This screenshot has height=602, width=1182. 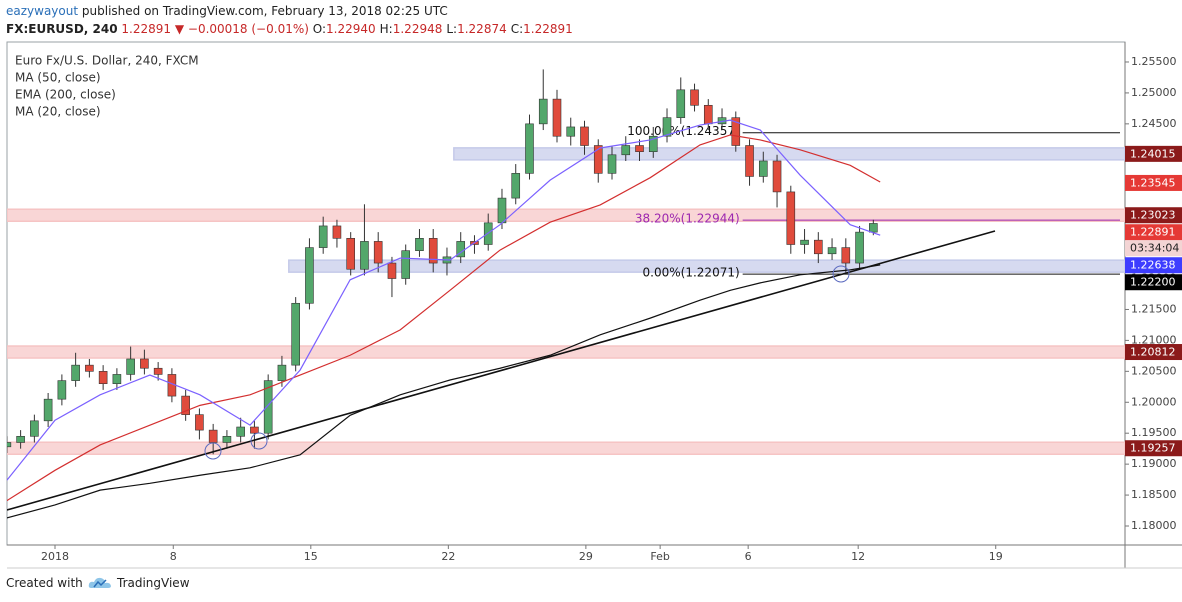 I want to click on footer-created: Created with, so click(x=44, y=583).